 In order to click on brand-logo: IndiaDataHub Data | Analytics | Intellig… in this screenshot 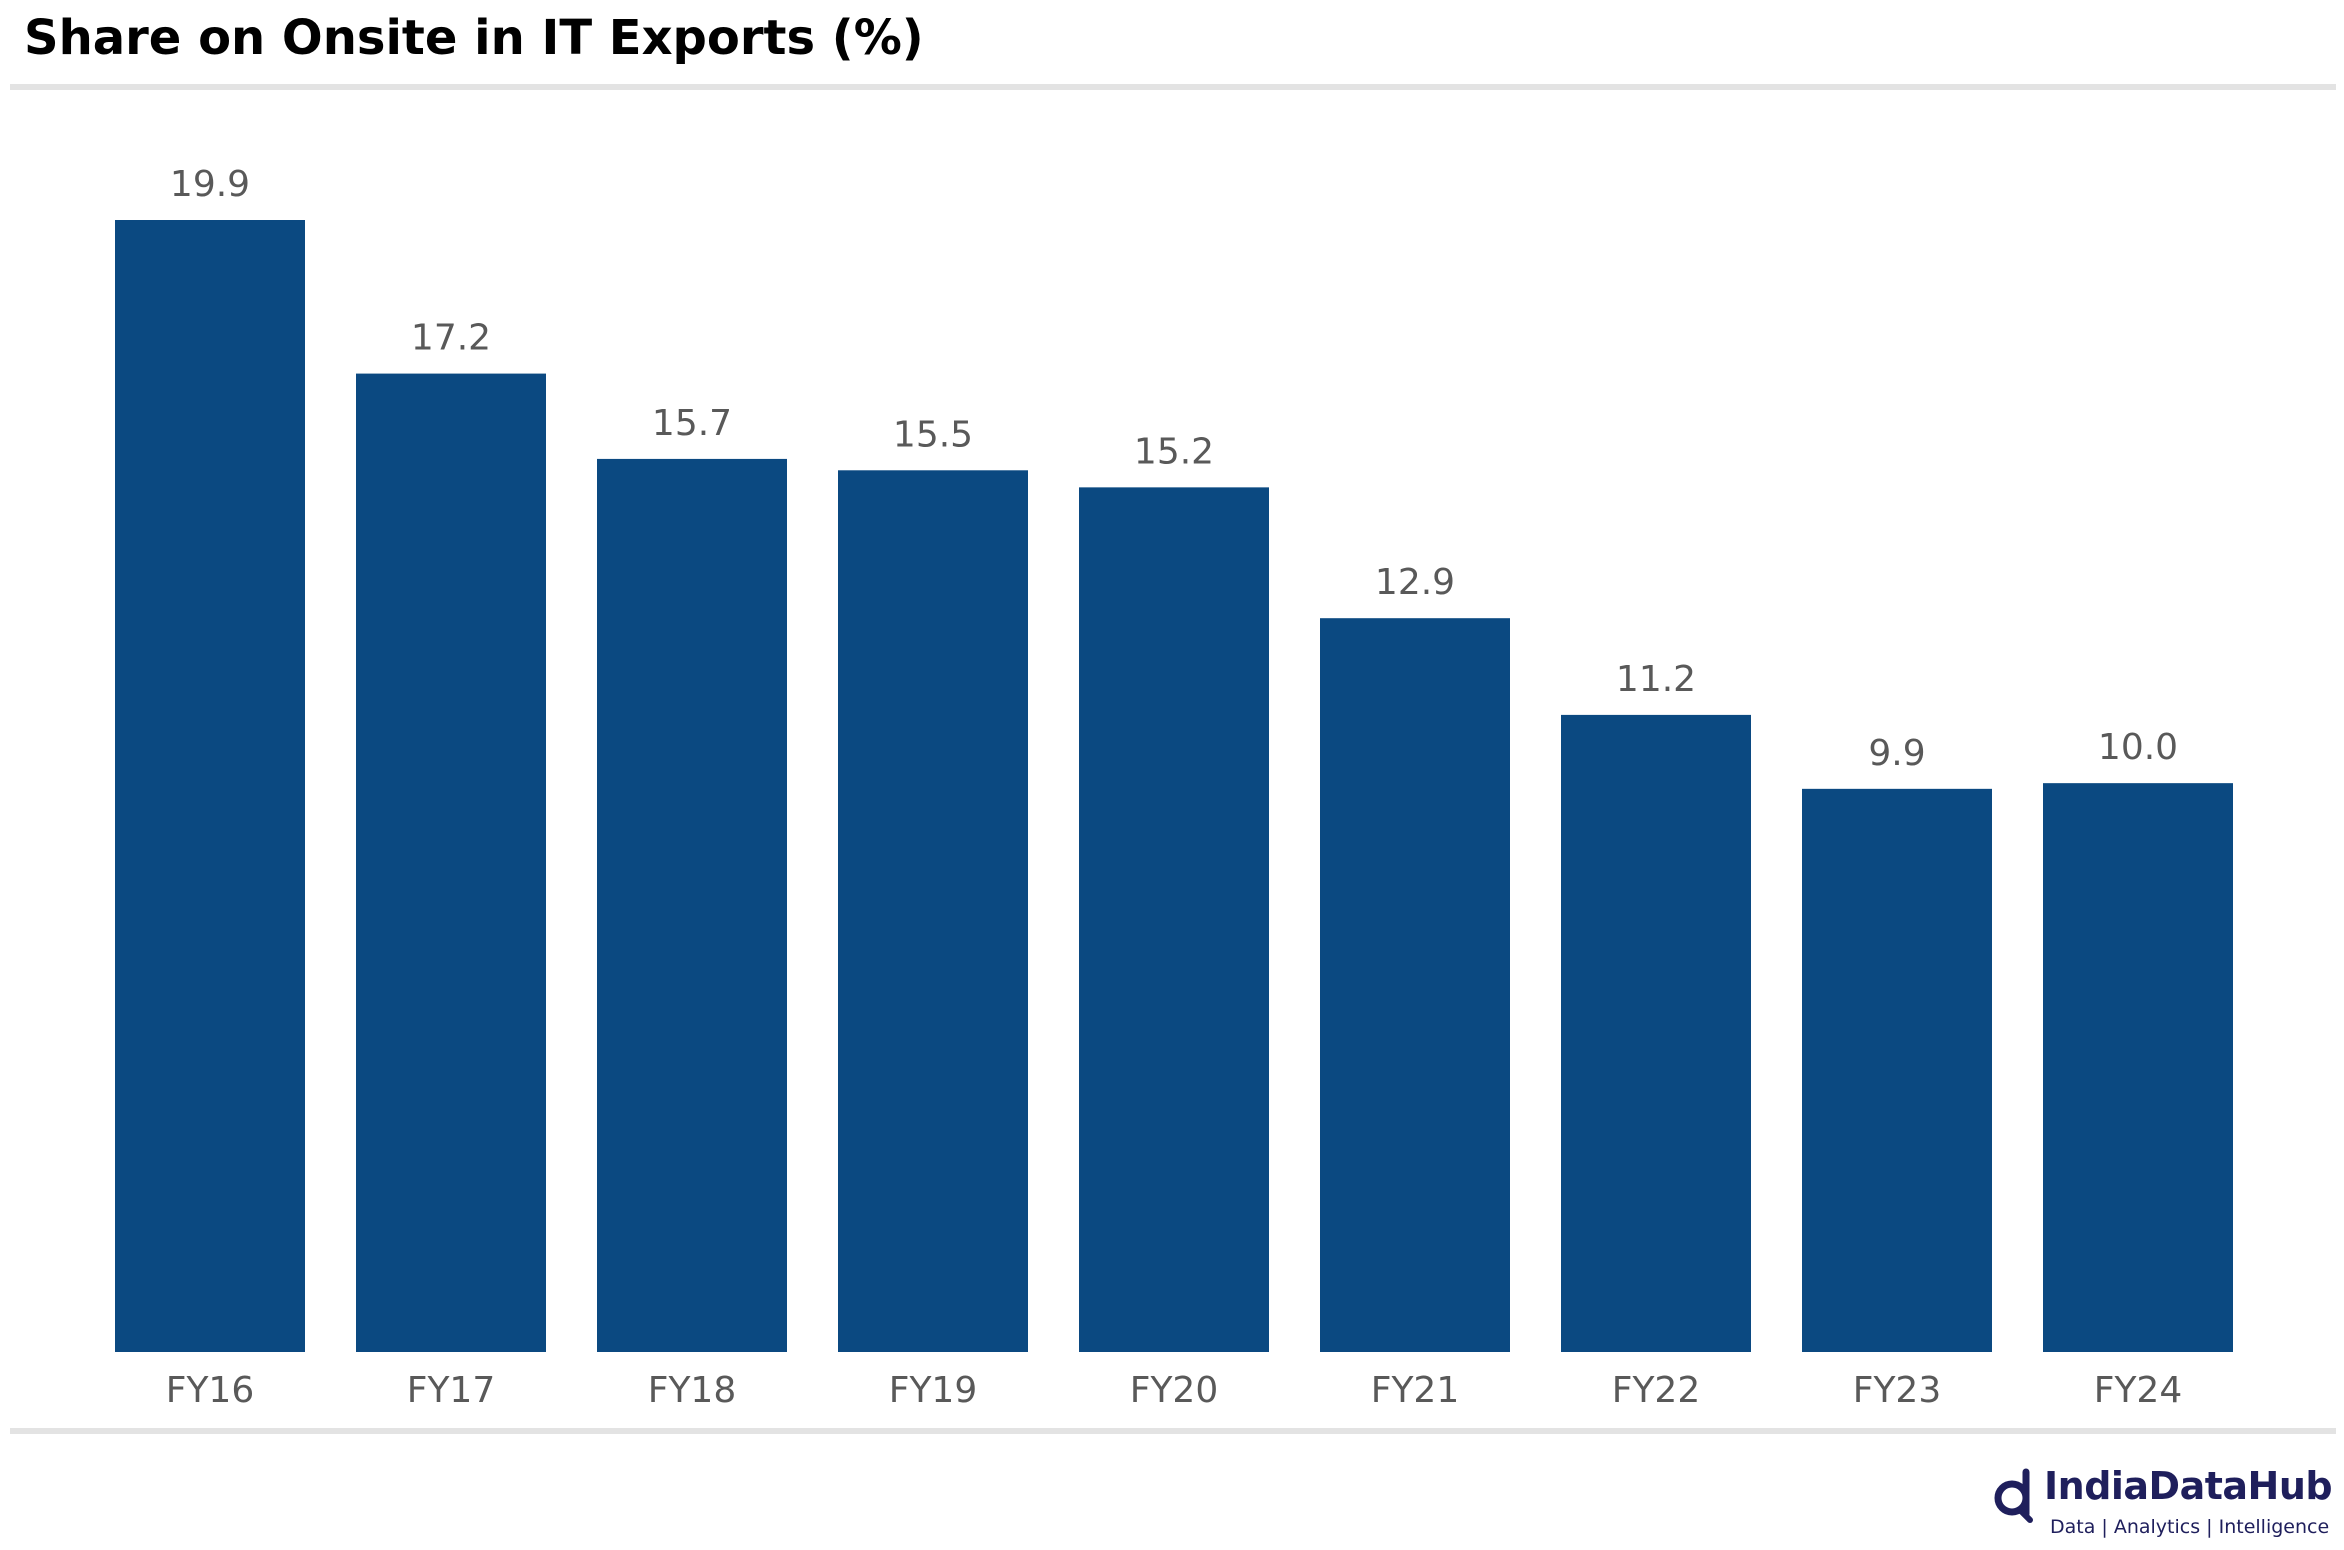, I will do `click(2162, 1505)`.